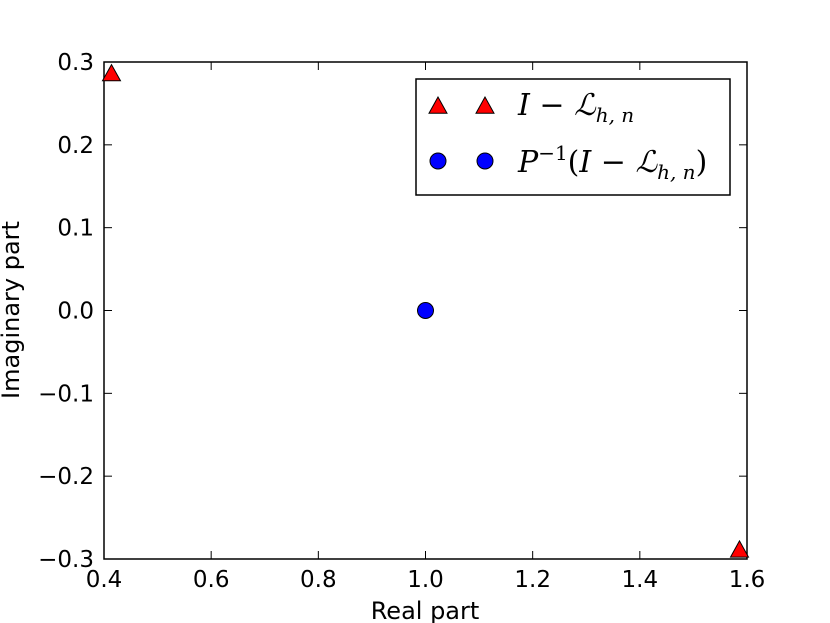 The image size is (830, 623). Describe the element at coordinates (425, 580) in the screenshot. I see `x-tick-label: 1.0` at that location.